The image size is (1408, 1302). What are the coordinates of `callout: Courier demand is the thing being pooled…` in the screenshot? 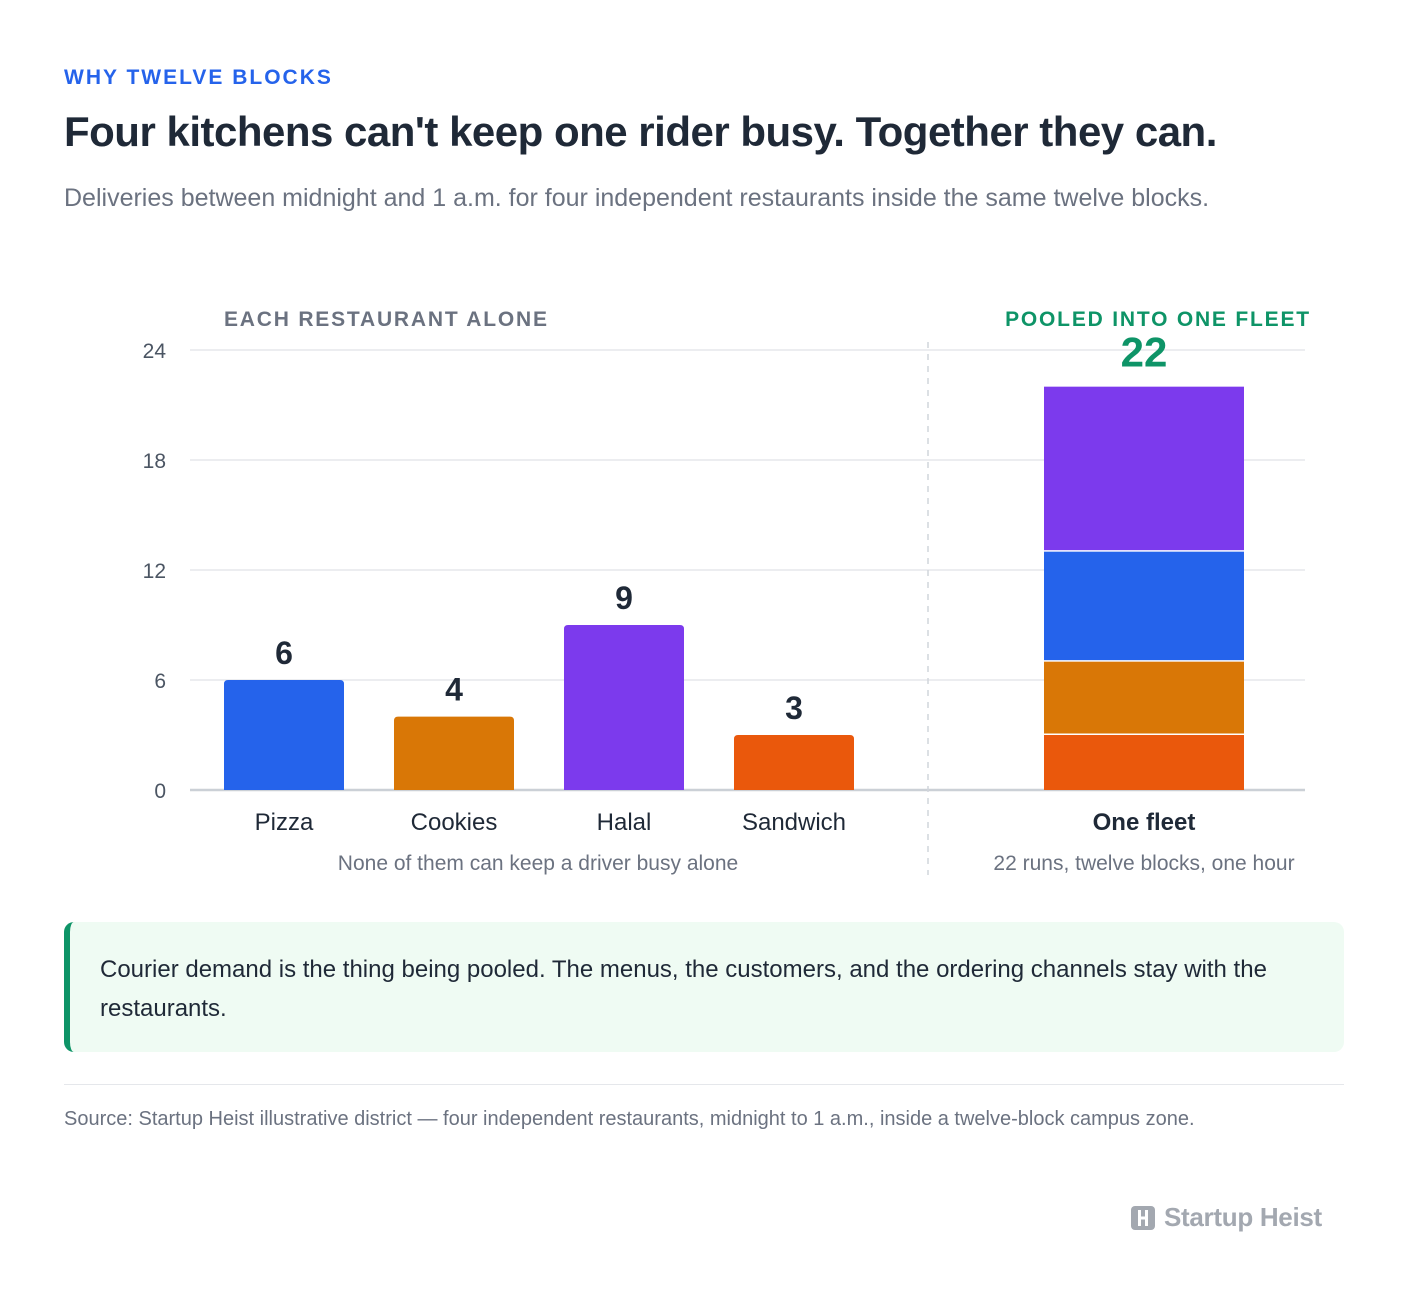 It's located at (704, 987).